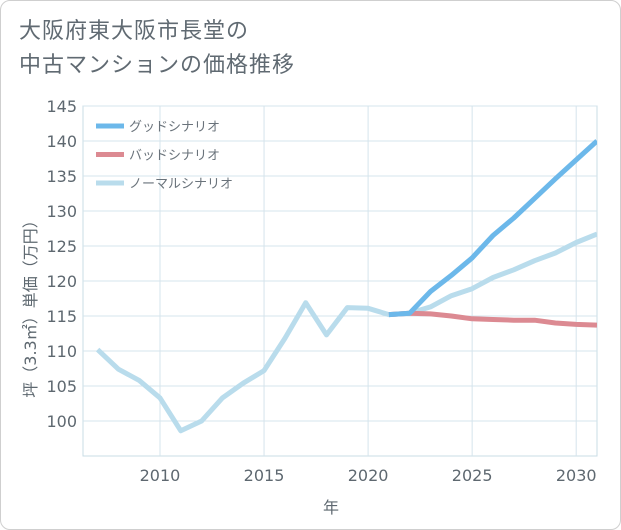 The height and width of the screenshot is (530, 621). I want to click on x-tick-label: 2020, so click(368, 475).